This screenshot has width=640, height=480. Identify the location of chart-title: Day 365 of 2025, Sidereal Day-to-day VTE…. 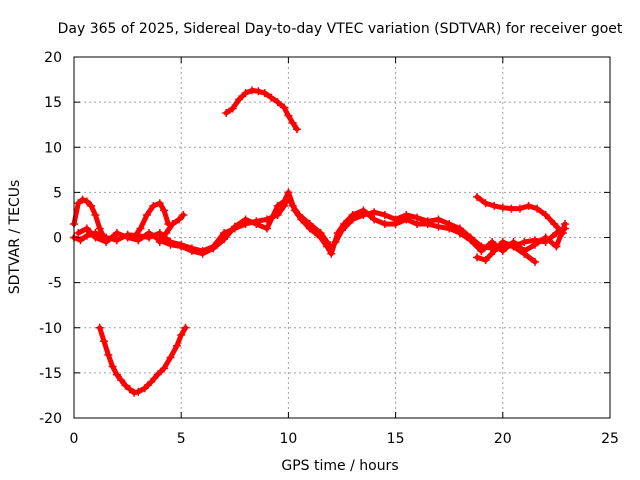
(340, 29).